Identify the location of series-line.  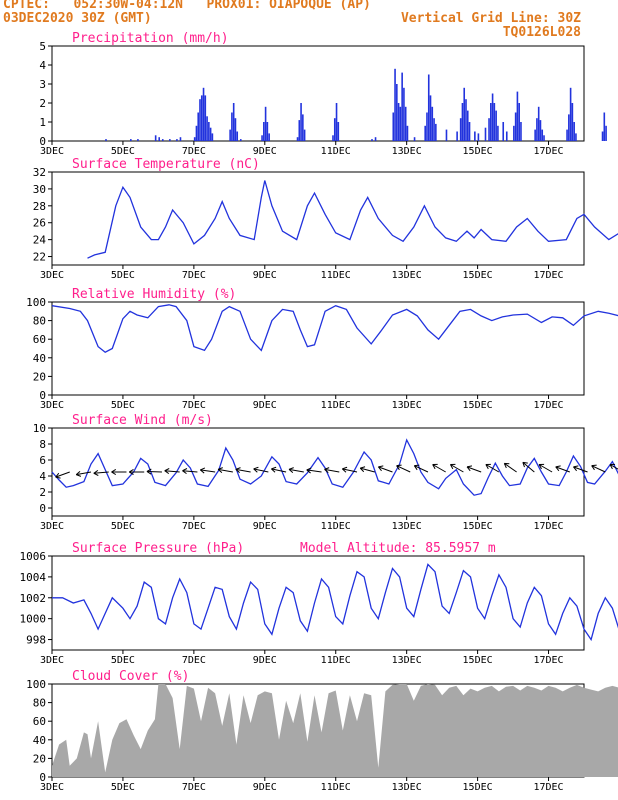
(352, 219).